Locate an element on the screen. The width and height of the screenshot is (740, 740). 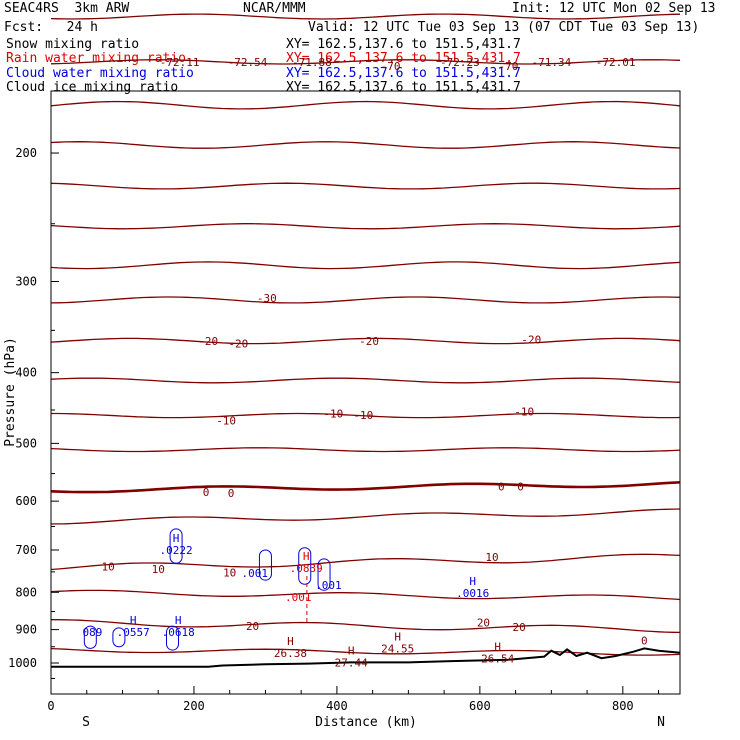
y-tick-label: 400 is located at coordinates (26, 373).